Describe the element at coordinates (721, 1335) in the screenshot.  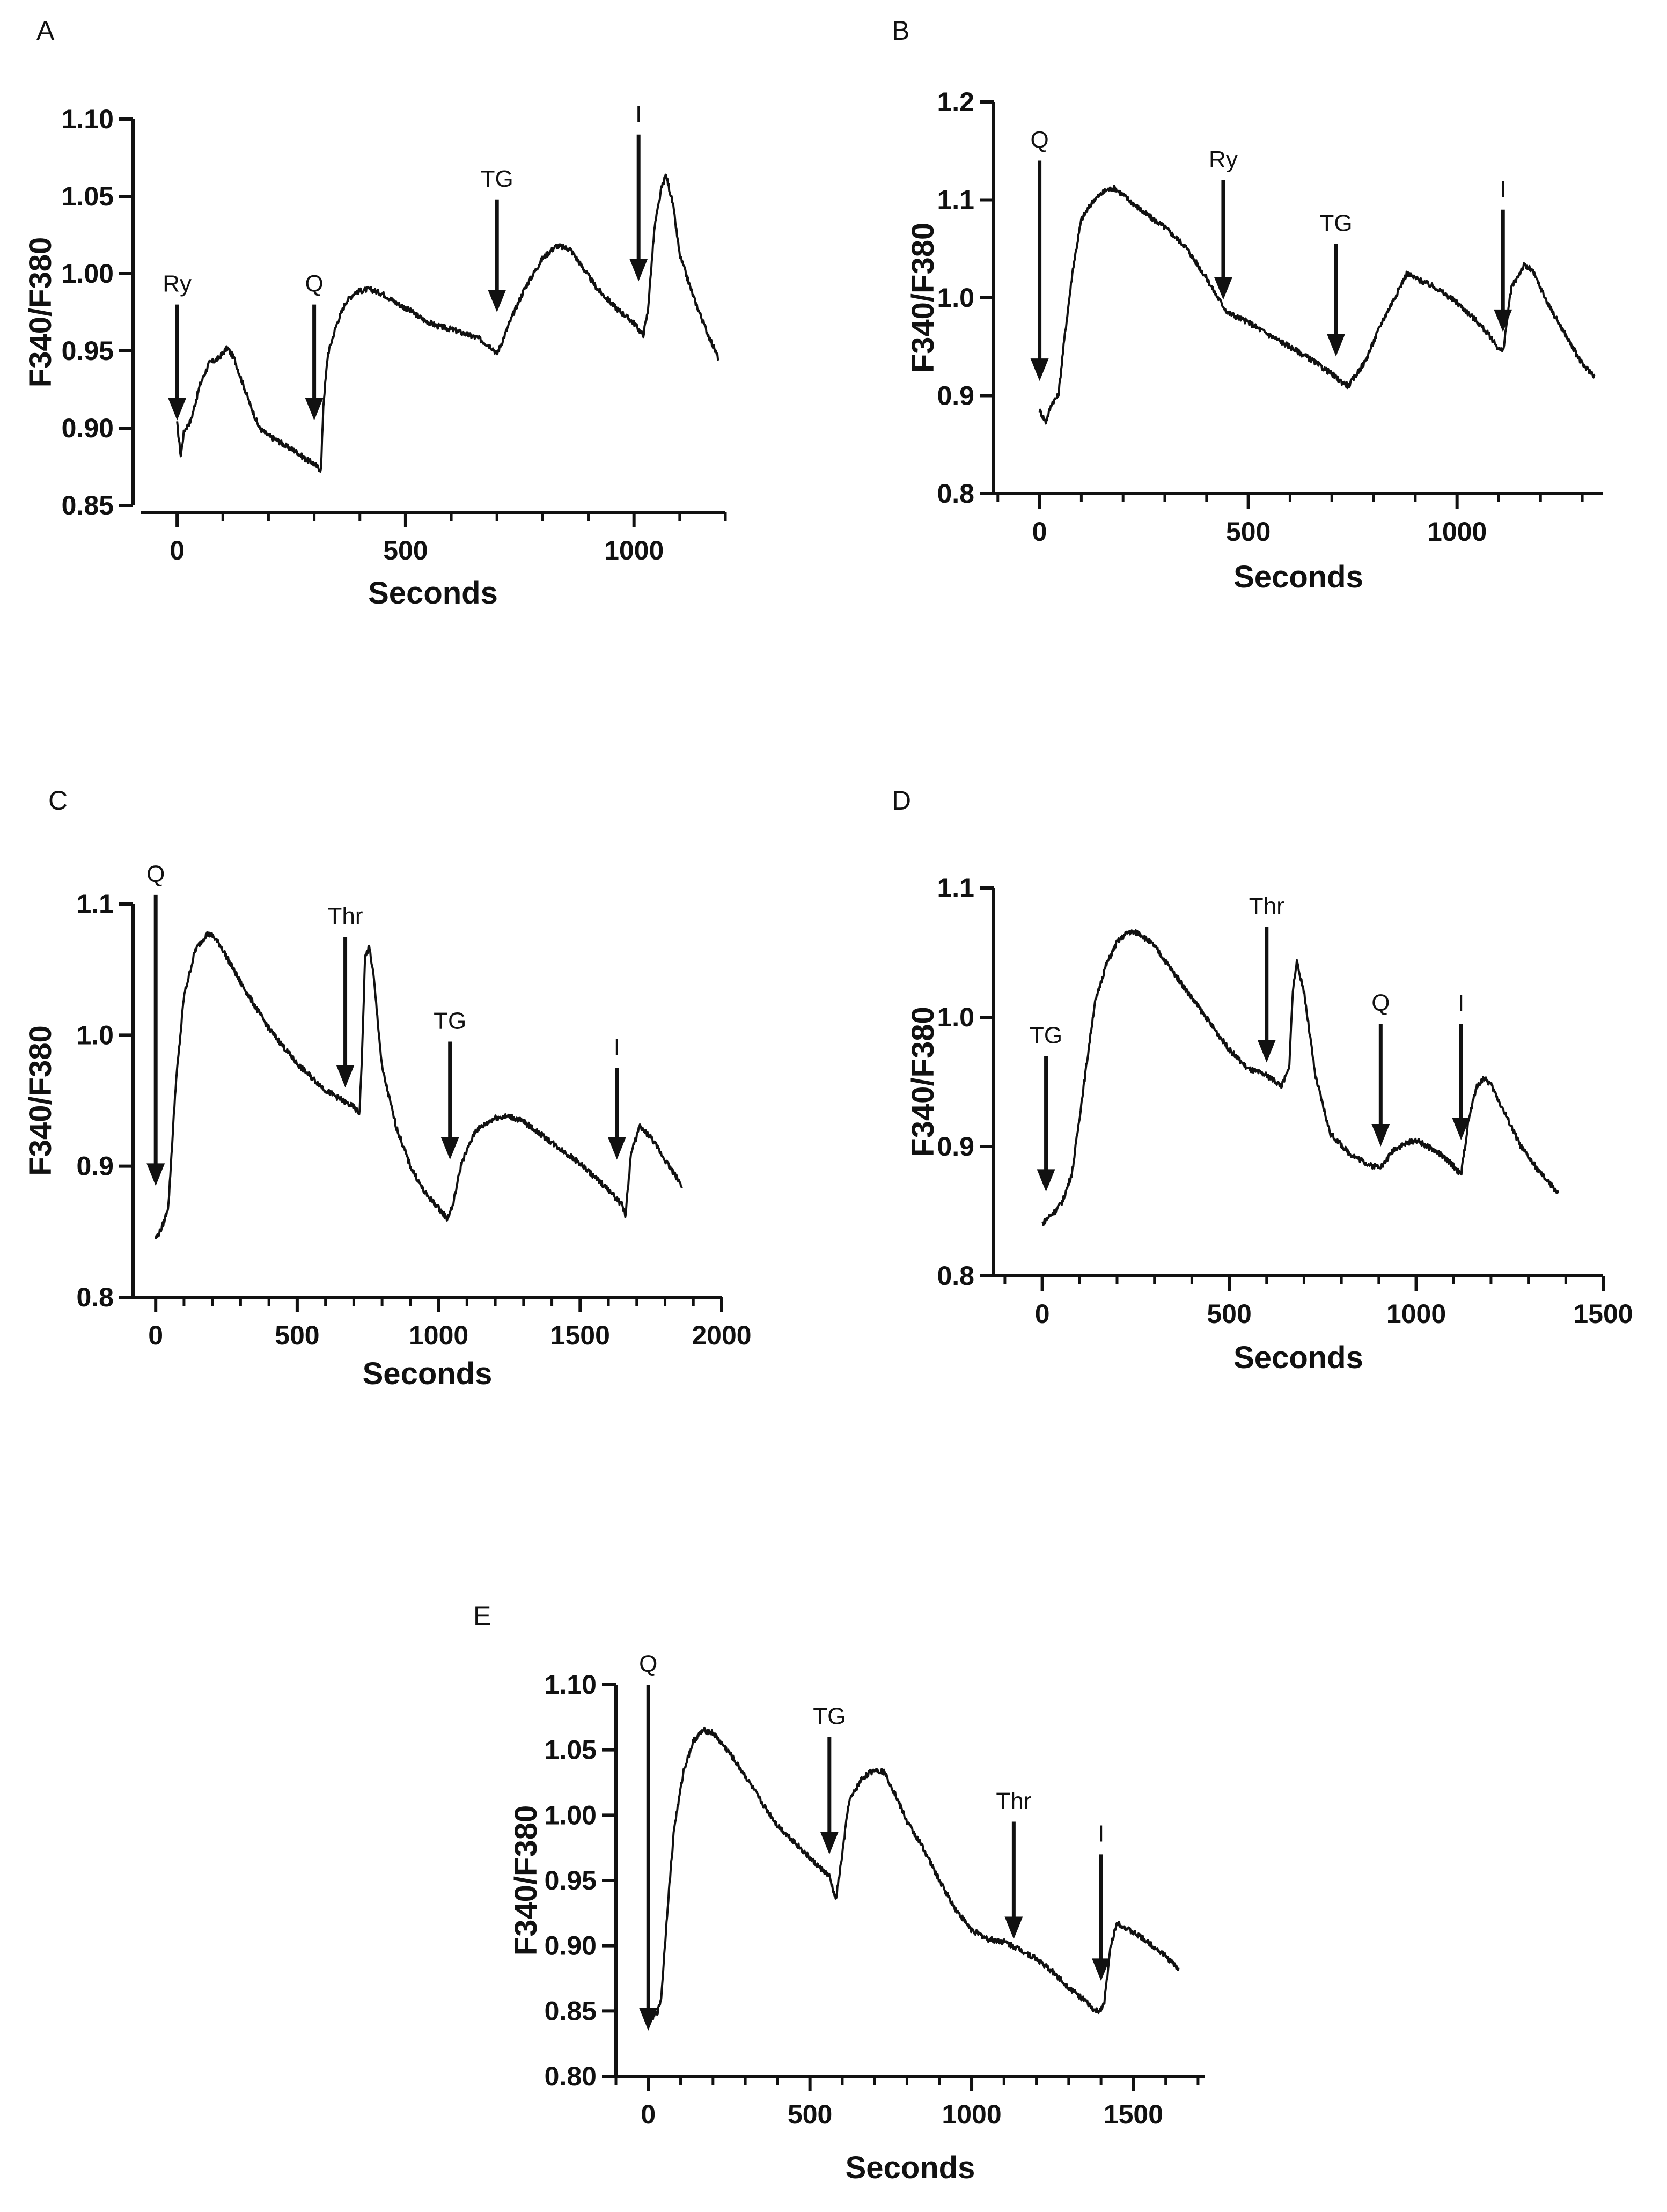
I see `x-tick-label: 2000` at that location.